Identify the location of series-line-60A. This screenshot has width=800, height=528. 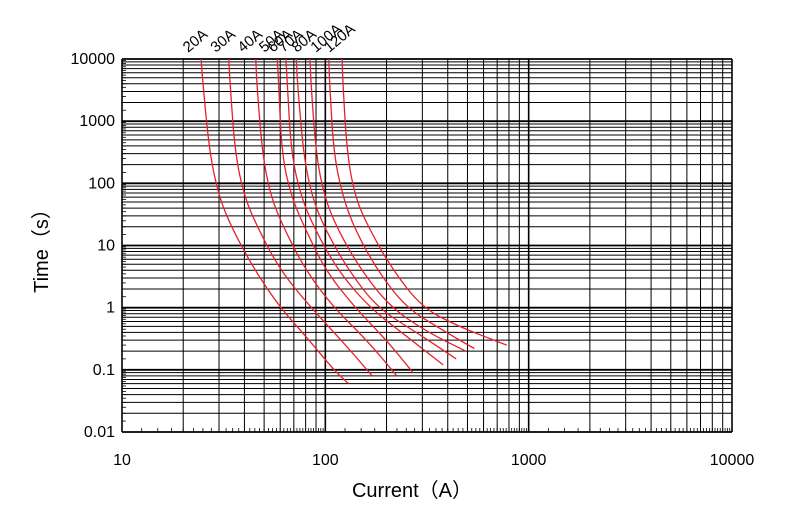
(364, 212).